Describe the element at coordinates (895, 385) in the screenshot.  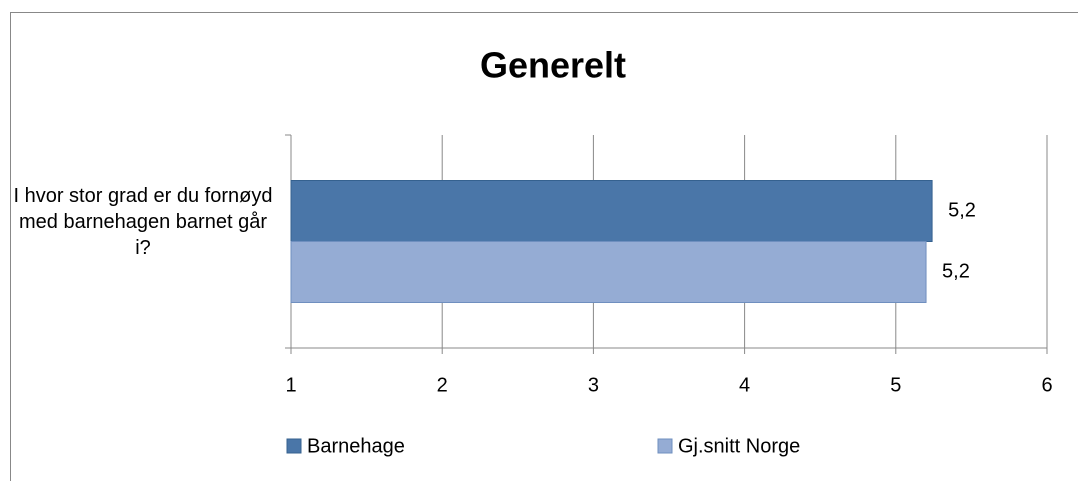
I see `x-tick-label: 5` at that location.